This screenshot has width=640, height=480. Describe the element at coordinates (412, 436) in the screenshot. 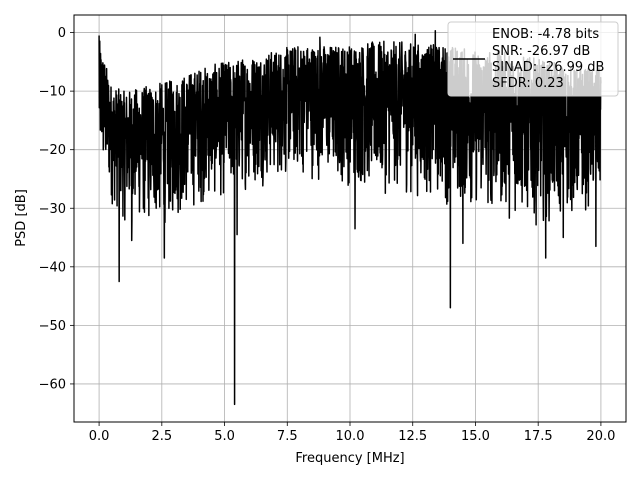

I see `x-tick-label: 12.5` at that location.